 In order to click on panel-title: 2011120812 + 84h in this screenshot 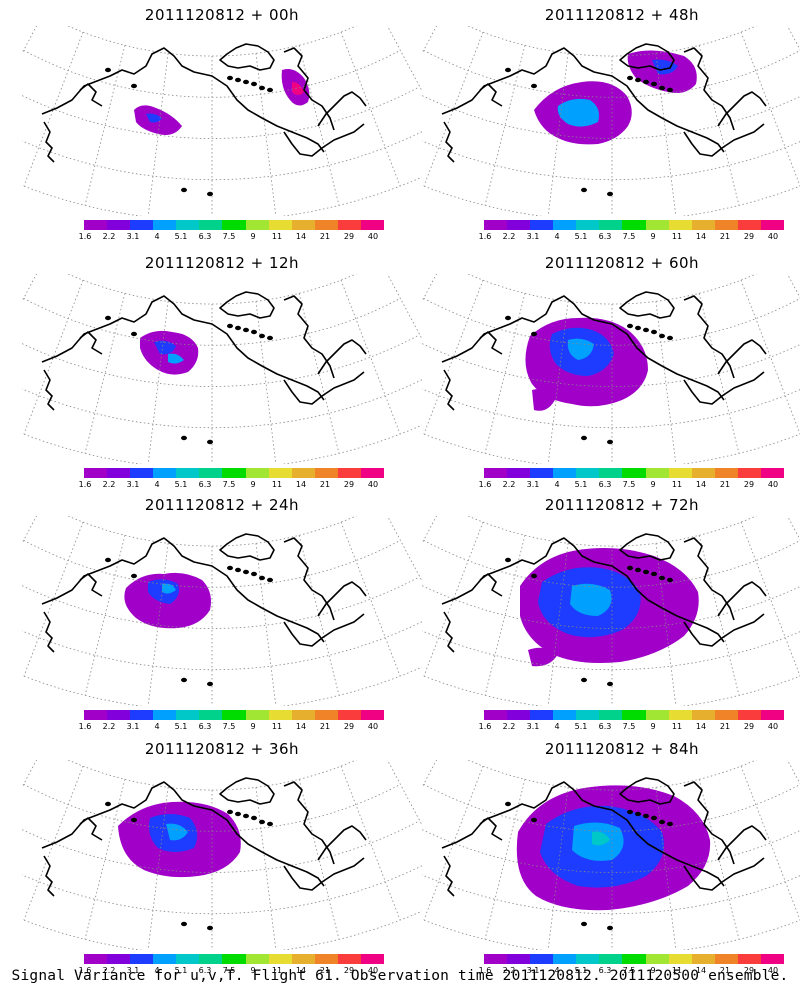, I will do `click(622, 749)`.